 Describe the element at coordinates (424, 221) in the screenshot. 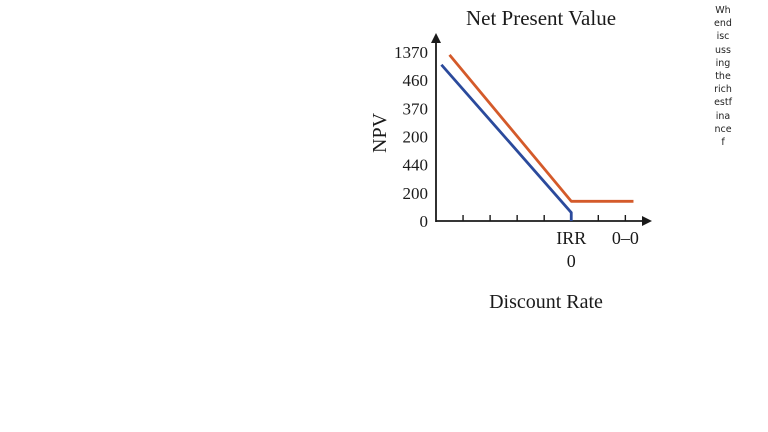

I see `y-tick-label: 0` at that location.